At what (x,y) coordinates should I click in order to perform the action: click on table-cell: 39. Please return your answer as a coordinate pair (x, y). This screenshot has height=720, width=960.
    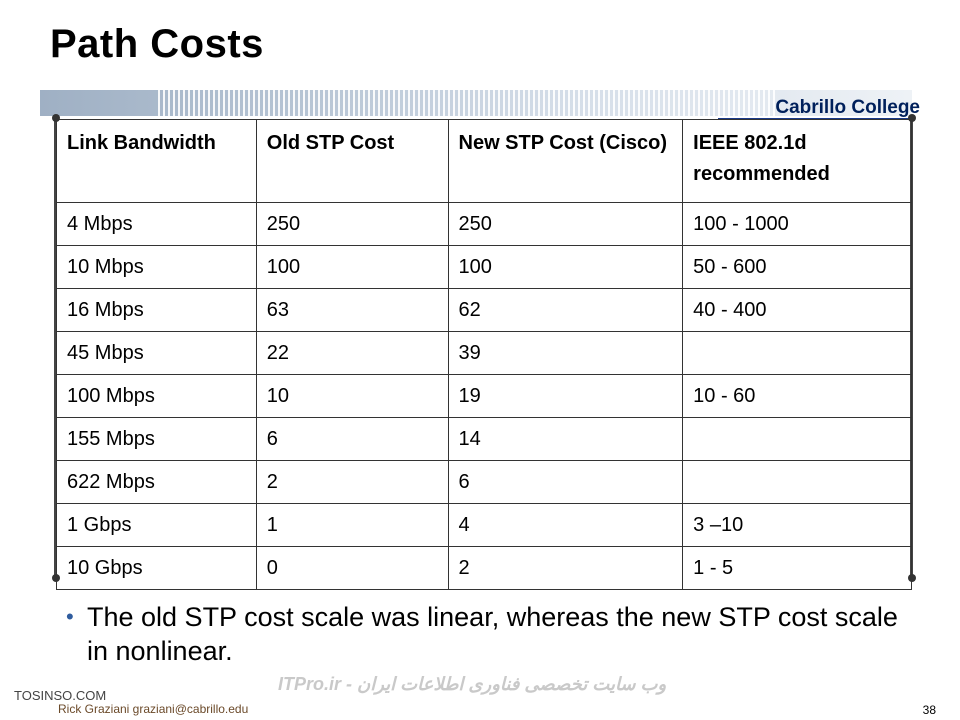
    Looking at the image, I should click on (565, 353).